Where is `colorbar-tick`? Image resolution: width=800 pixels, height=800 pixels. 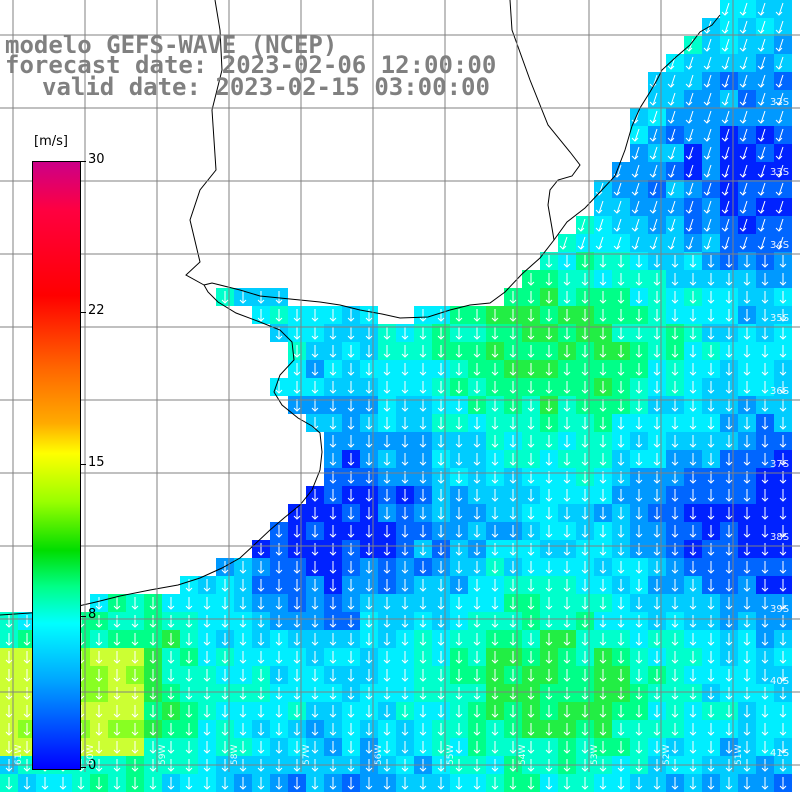
colorbar-tick is located at coordinates (83, 616).